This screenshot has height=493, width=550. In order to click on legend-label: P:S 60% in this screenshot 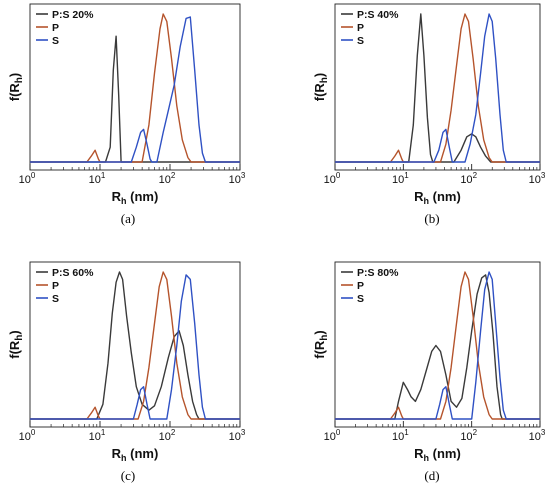, I will do `click(73, 273)`.